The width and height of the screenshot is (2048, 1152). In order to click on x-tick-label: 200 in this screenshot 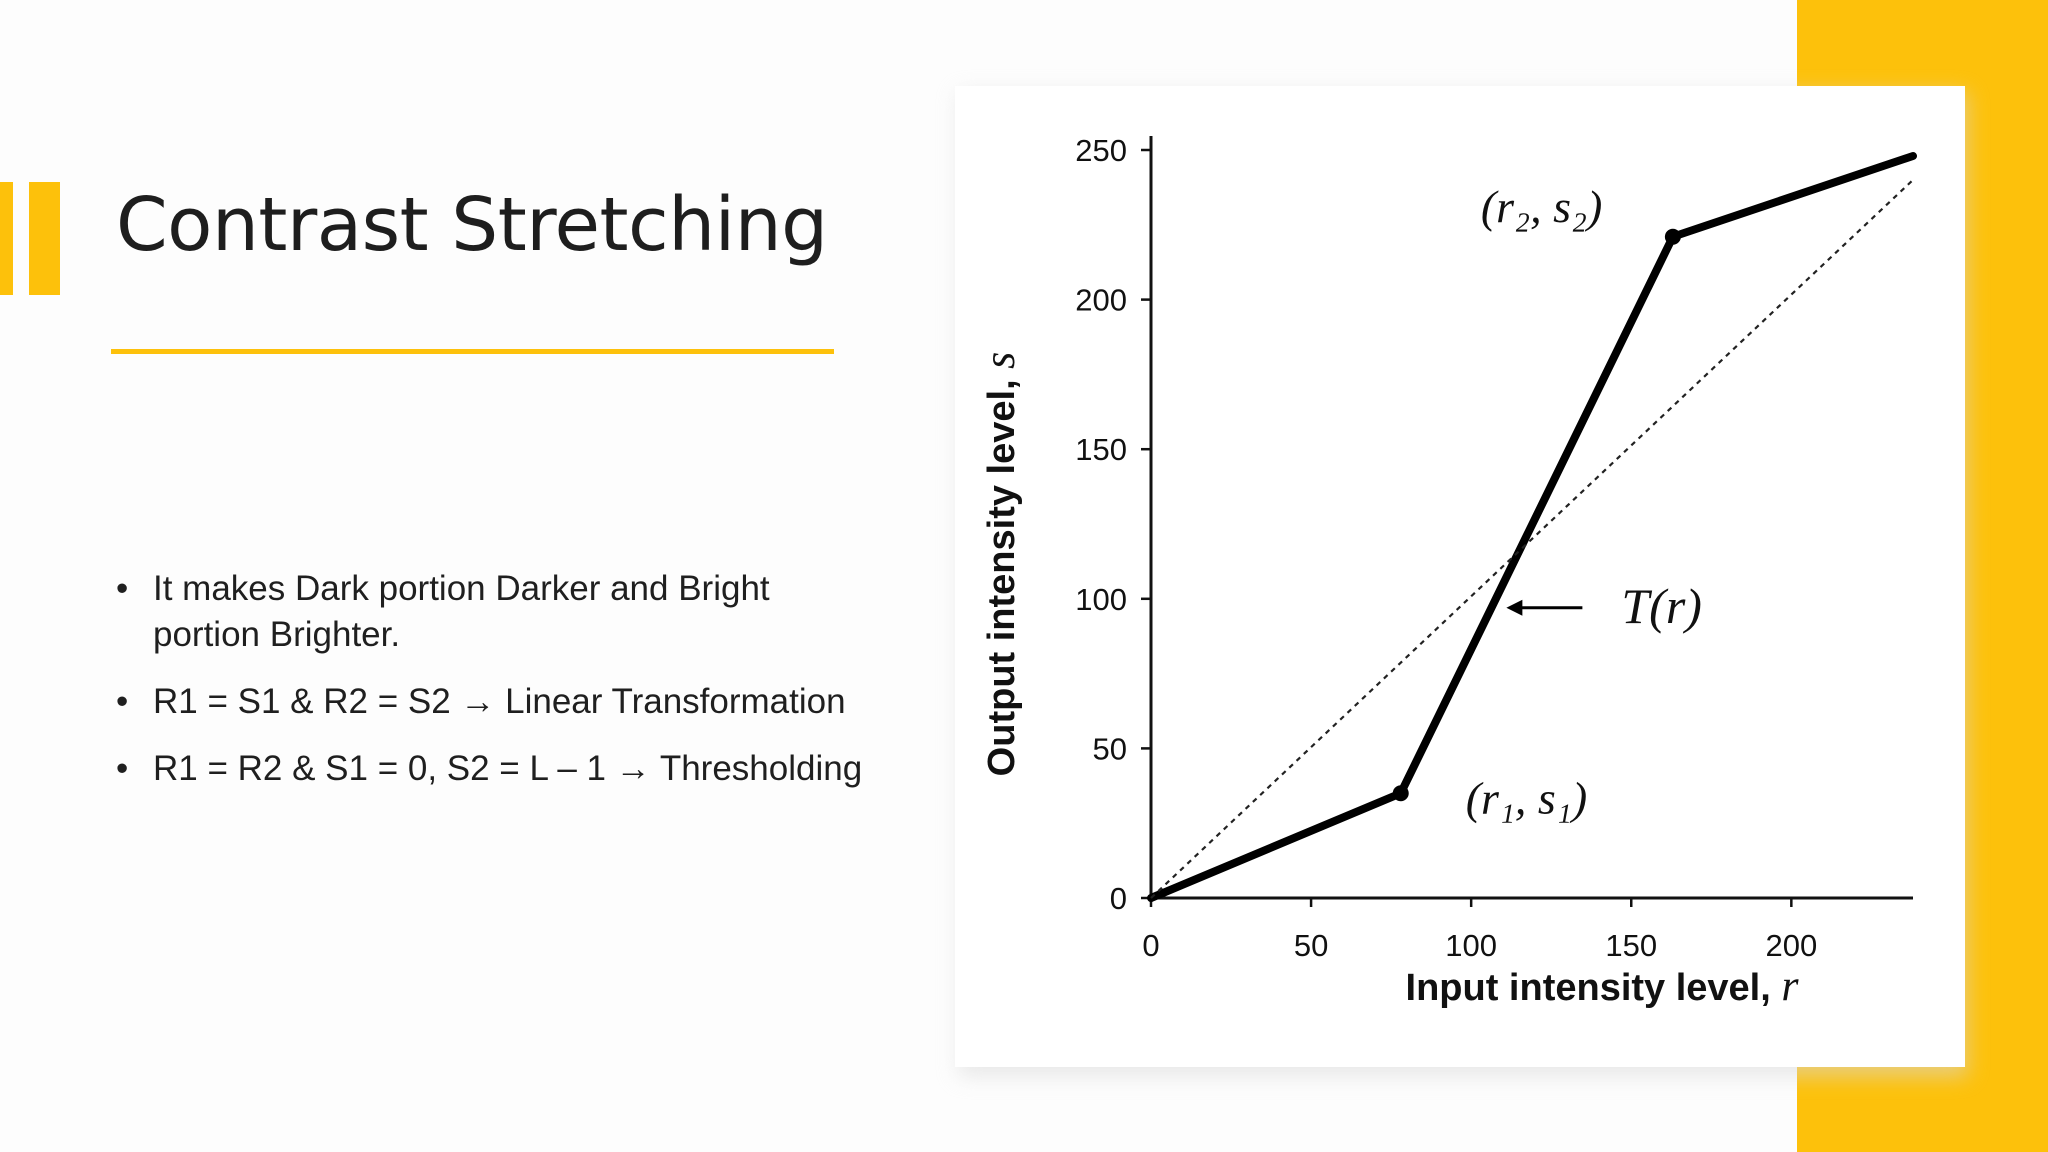, I will do `click(1791, 945)`.